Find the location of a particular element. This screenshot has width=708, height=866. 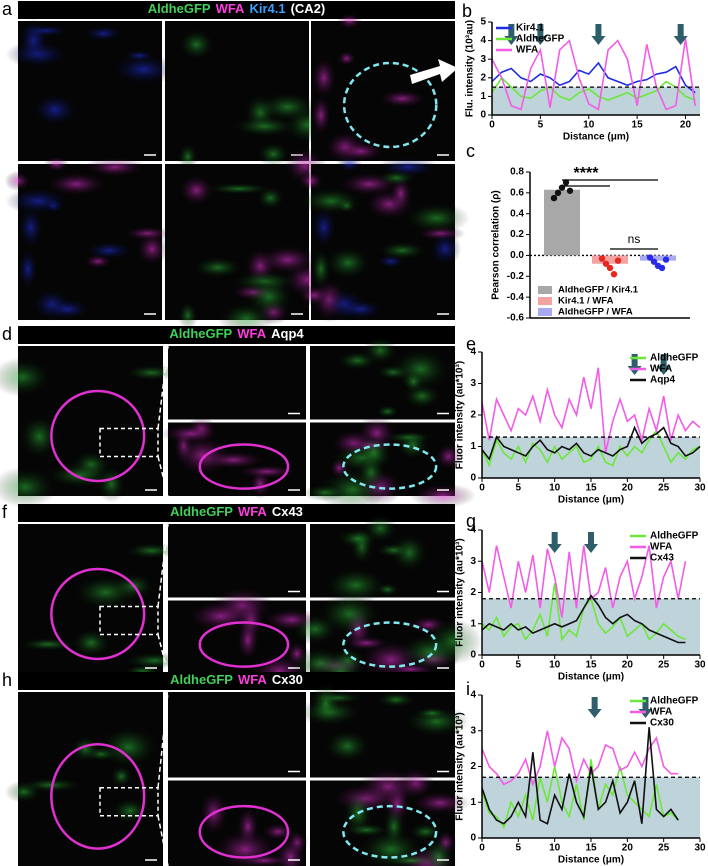

header: AldheGFP WFA Kir4.1 (CA2) is located at coordinates (237, 8).